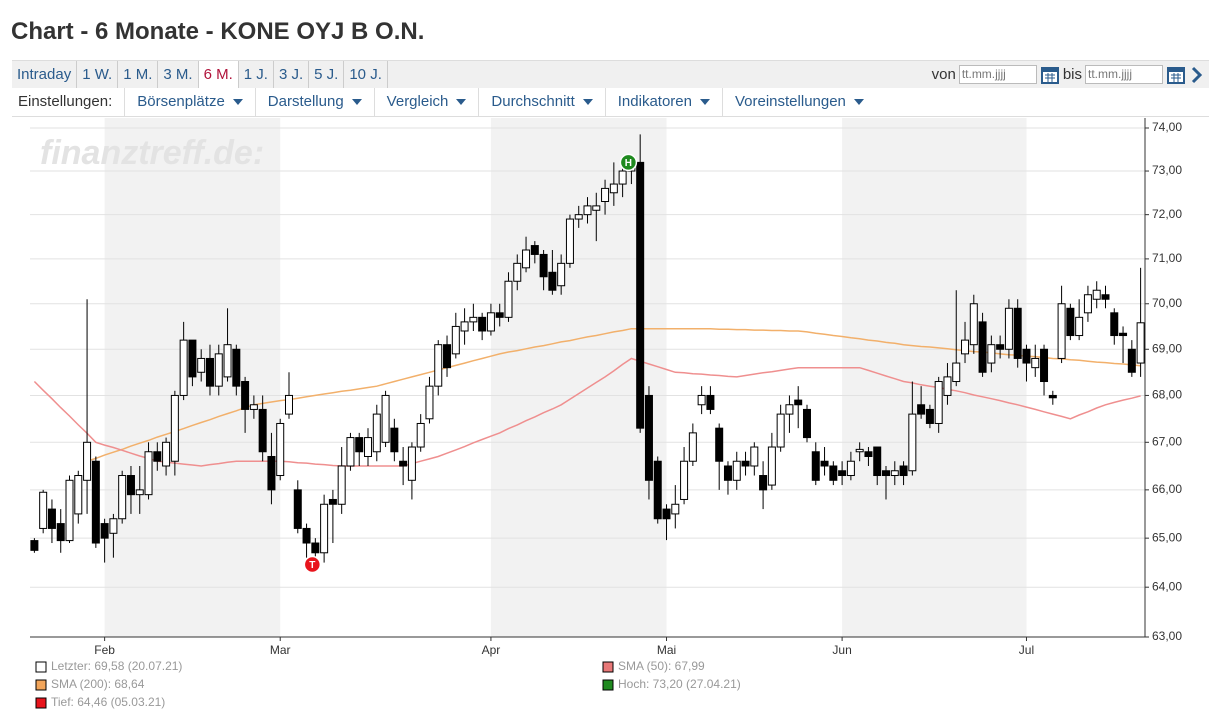  Describe the element at coordinates (1124, 74) in the screenshot. I see `to-input: tt.mm.jjjj` at that location.